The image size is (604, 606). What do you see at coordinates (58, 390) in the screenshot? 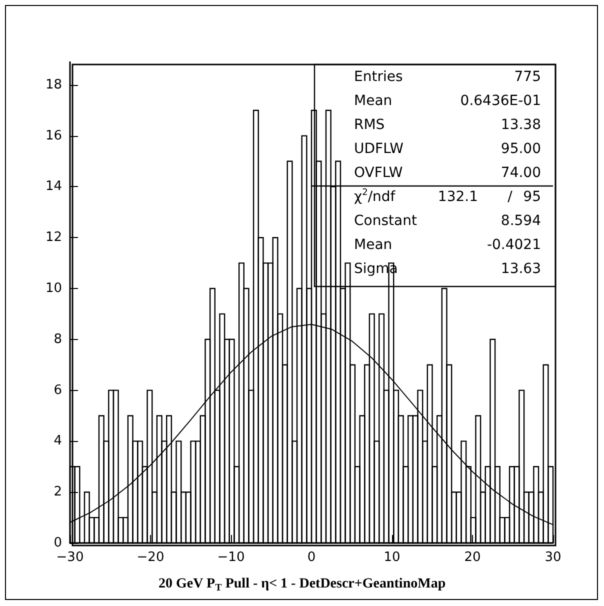
I see `y-tick-label: 6` at bounding box center [58, 390].